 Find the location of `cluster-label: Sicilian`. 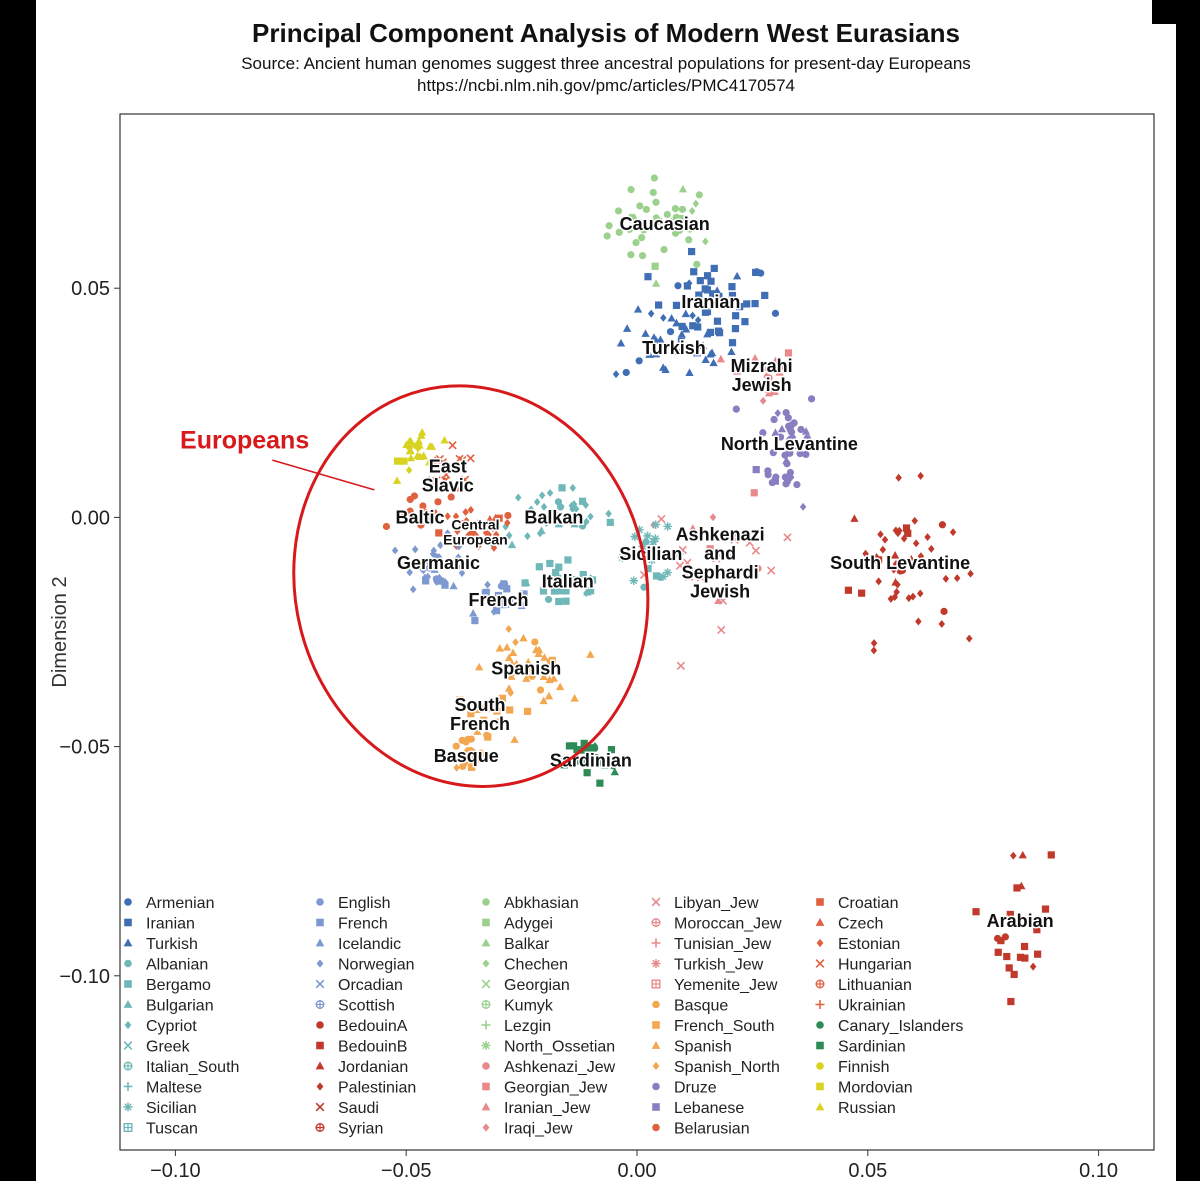

cluster-label: Sicilian is located at coordinates (650, 554).